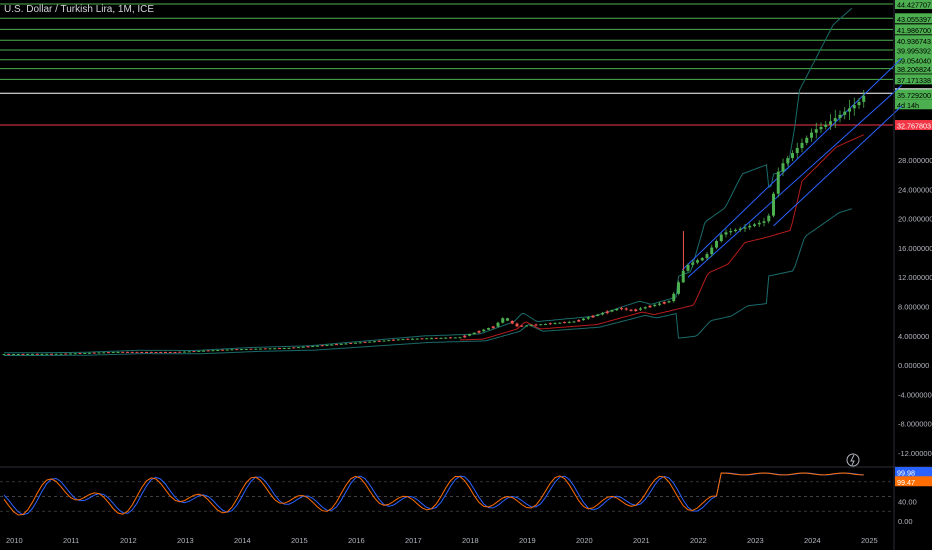 The width and height of the screenshot is (932, 550). I want to click on level-label-0: 44.427707, so click(914, 5).